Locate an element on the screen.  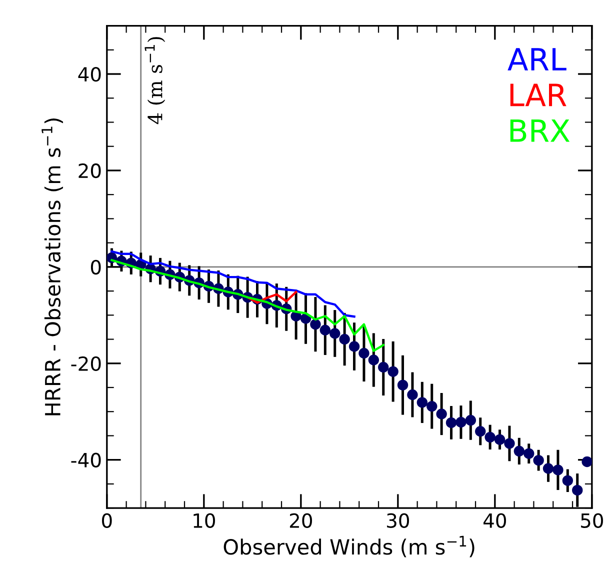
y-tick-label: 40 is located at coordinates (89, 74).